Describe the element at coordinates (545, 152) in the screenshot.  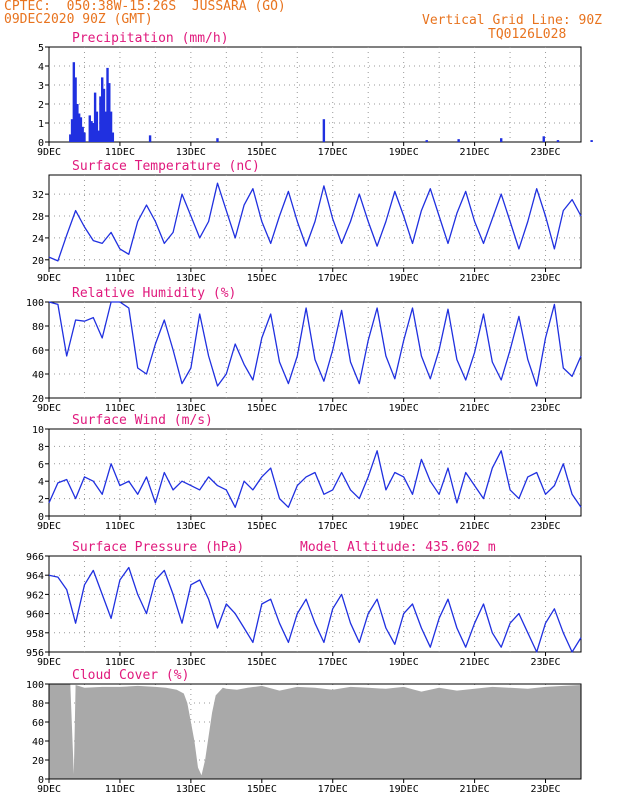
I see `precip-xtick-label: 23DEC` at that location.